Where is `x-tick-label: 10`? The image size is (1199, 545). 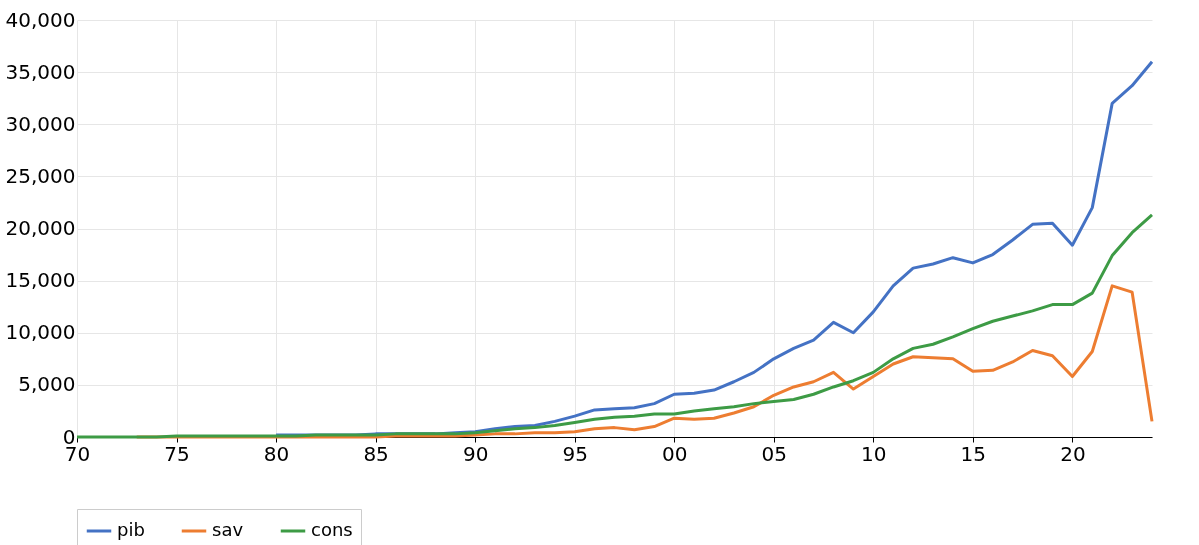
x-tick-label: 10 is located at coordinates (874, 453).